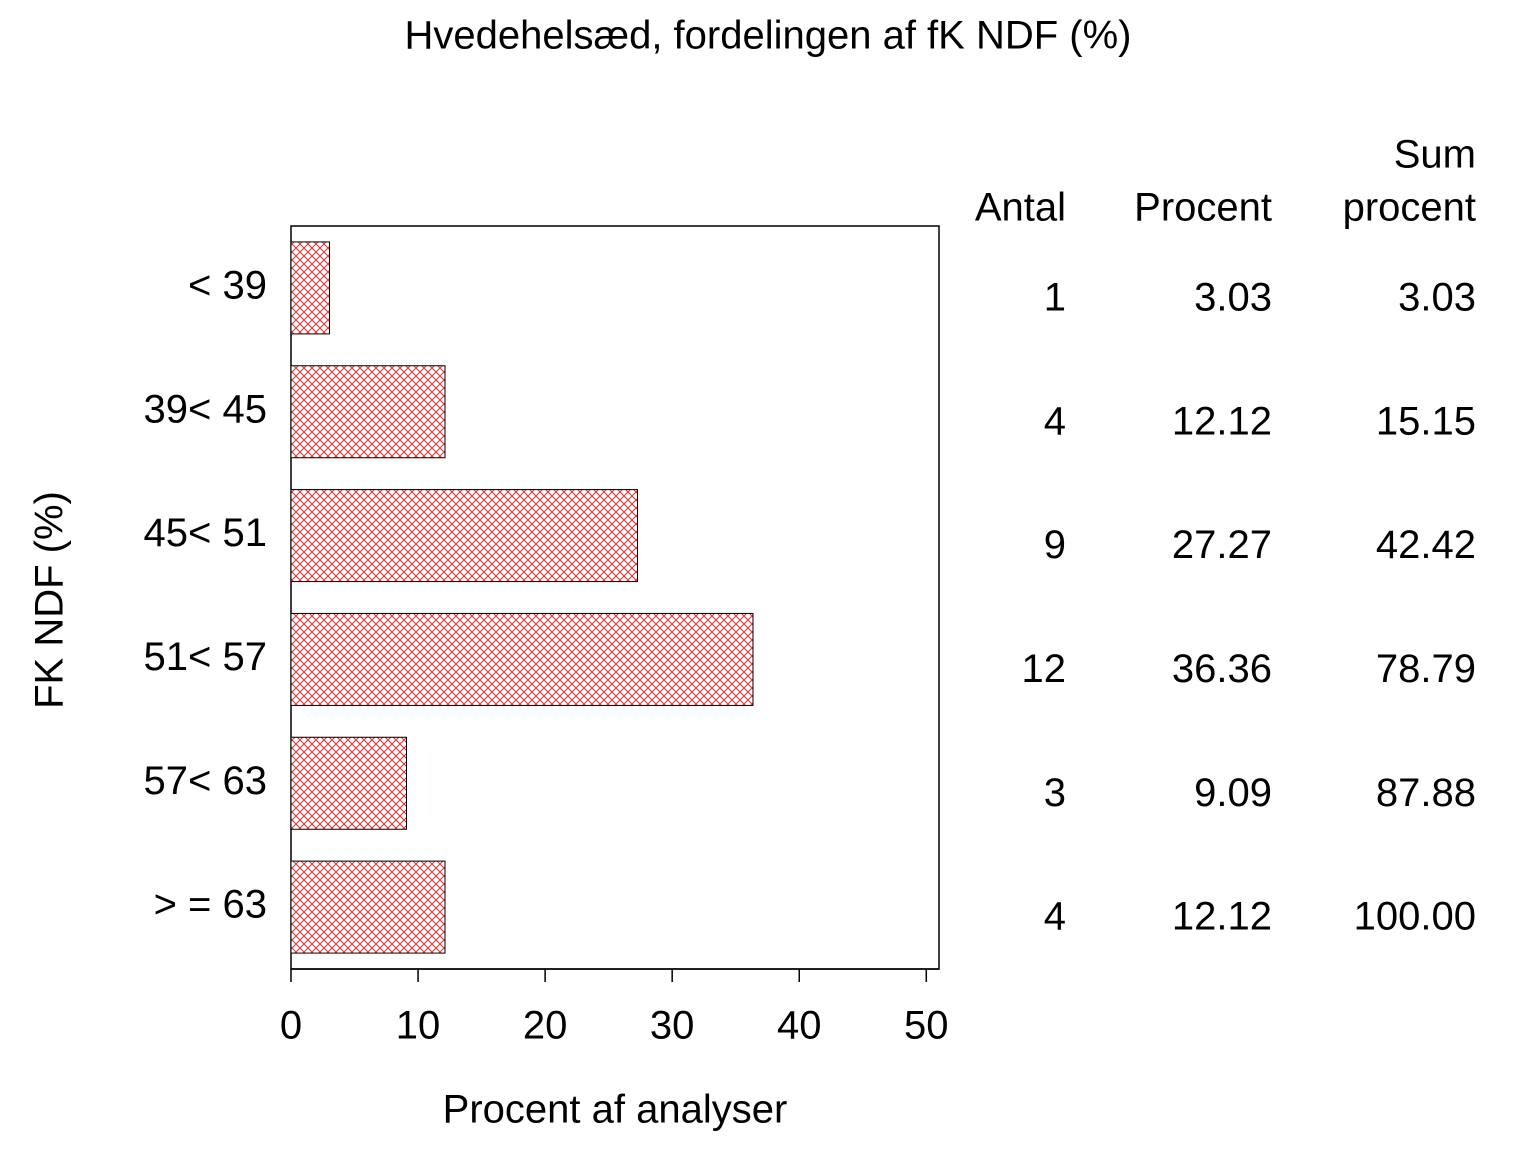  Describe the element at coordinates (1222, 669) in the screenshot. I see `table-cell: 36.36` at that location.